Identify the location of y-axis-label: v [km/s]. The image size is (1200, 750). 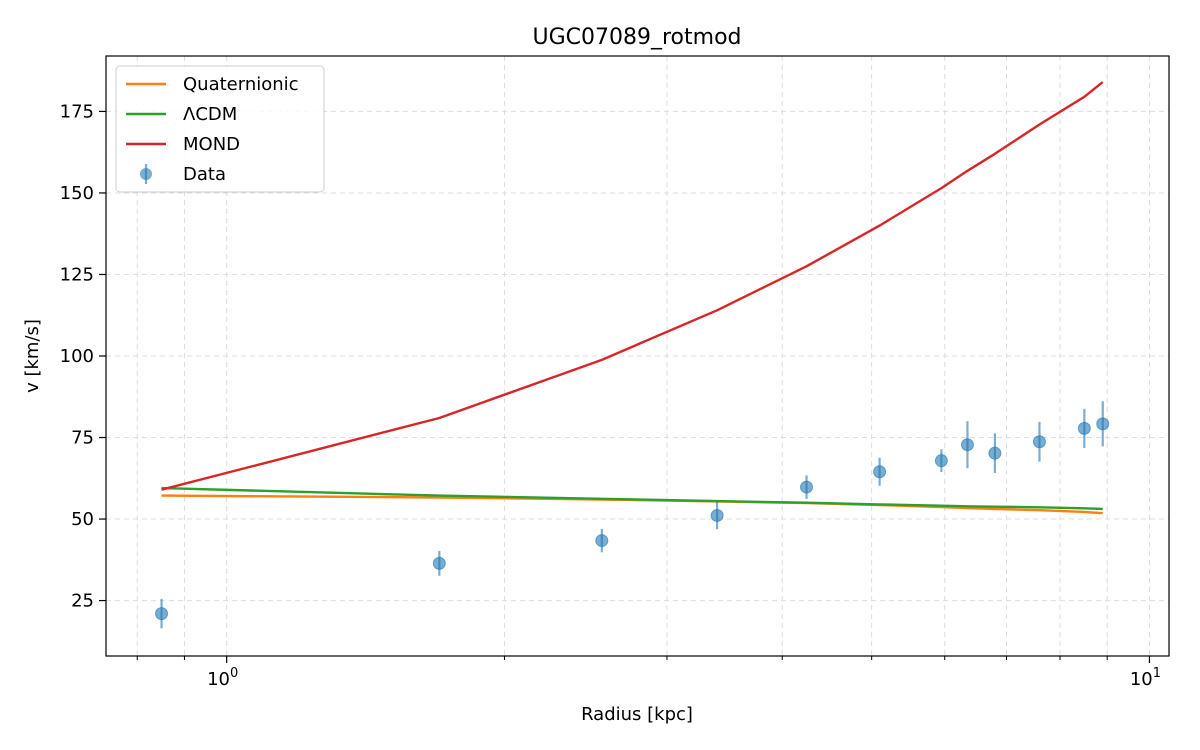
(32, 356).